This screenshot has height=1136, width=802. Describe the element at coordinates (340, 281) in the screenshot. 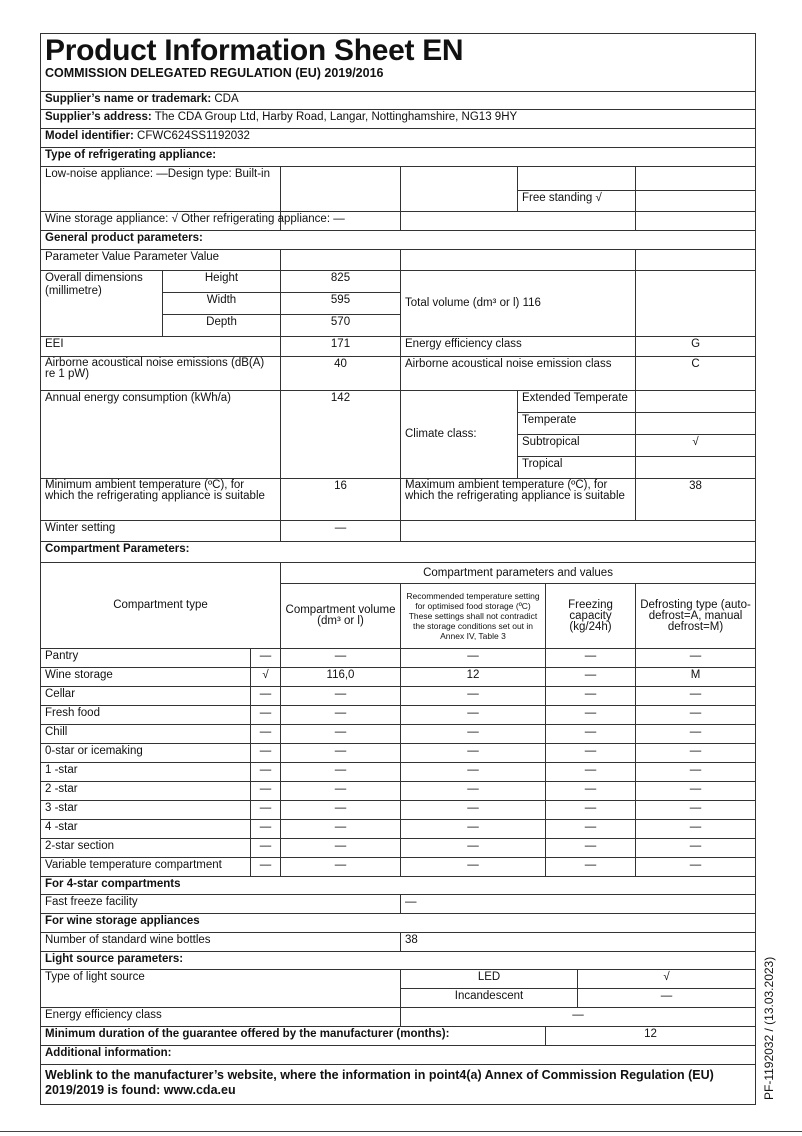

I see `height-value: 825` at that location.